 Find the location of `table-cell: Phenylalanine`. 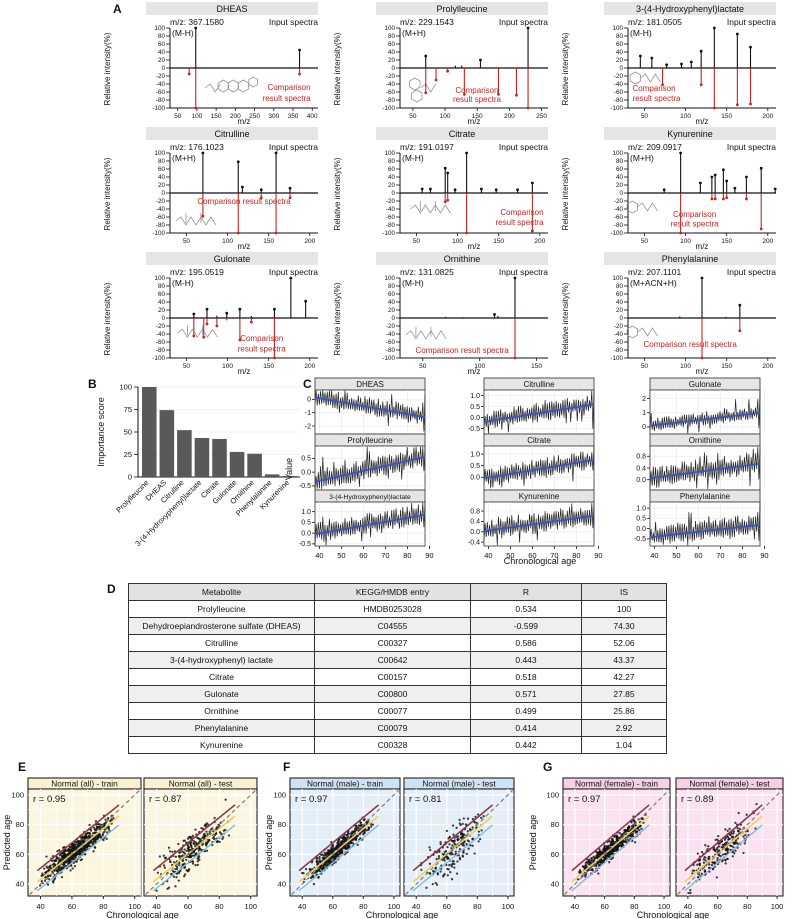

table-cell: Phenylalanine is located at coordinates (221, 728).